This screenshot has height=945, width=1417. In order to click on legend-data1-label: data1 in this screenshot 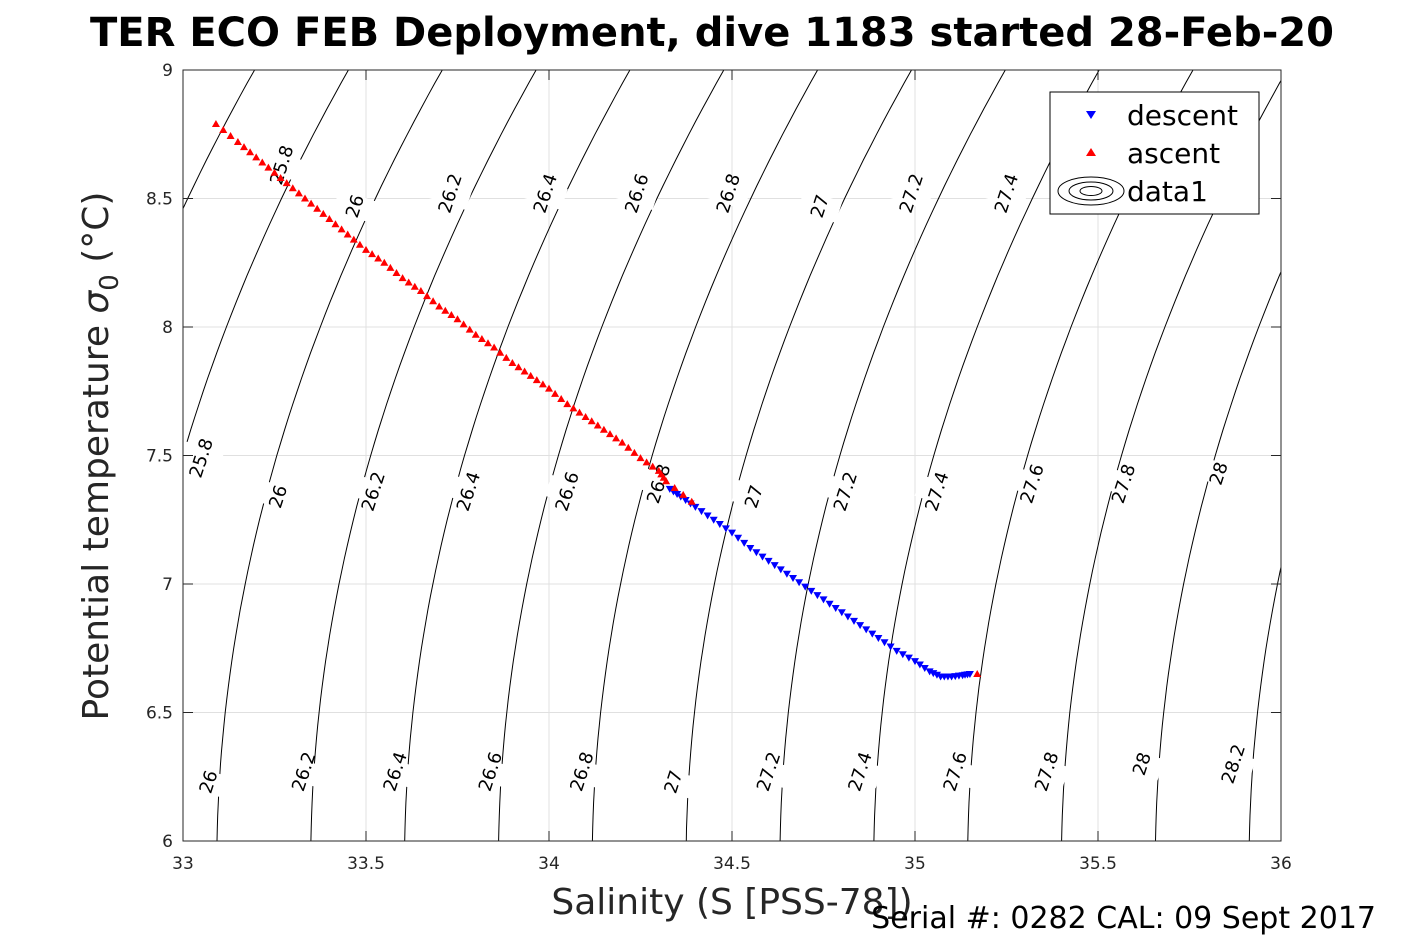, I will do `click(1167, 191)`.